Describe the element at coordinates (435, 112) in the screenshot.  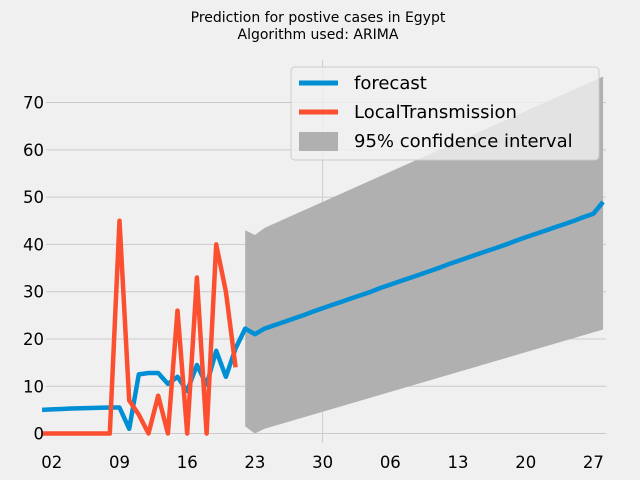
I see `legend-local-transmission-label: LocalTransmission` at that location.